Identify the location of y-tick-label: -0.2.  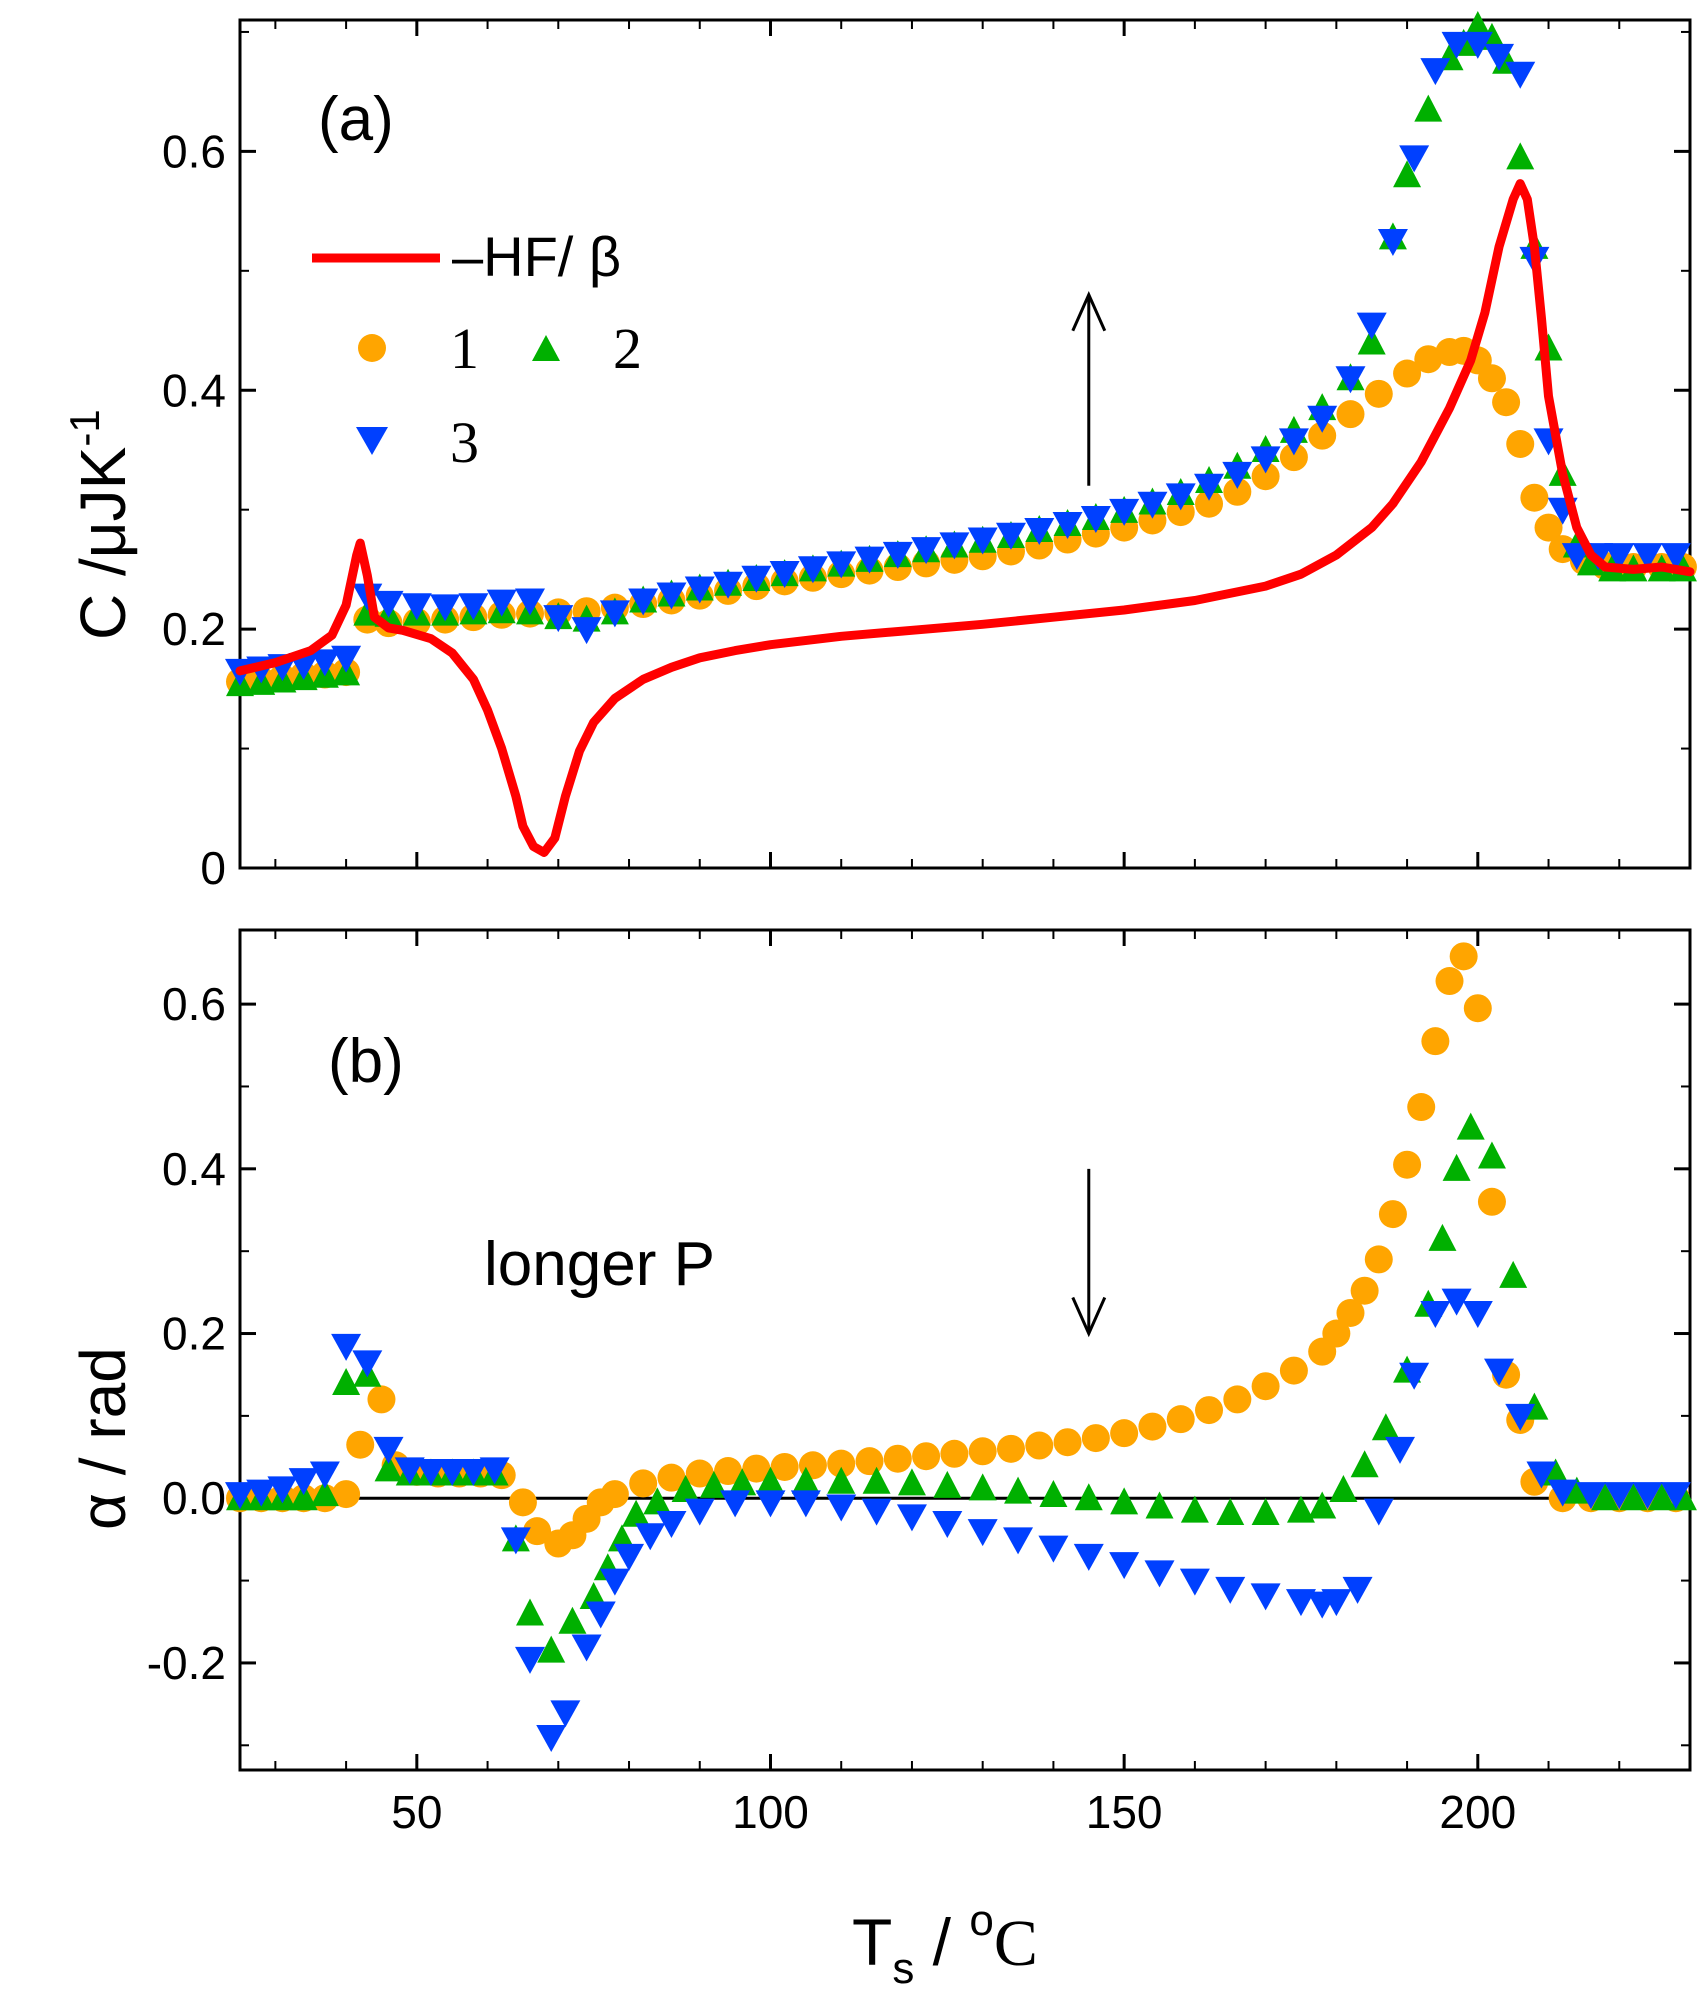
(186, 1663).